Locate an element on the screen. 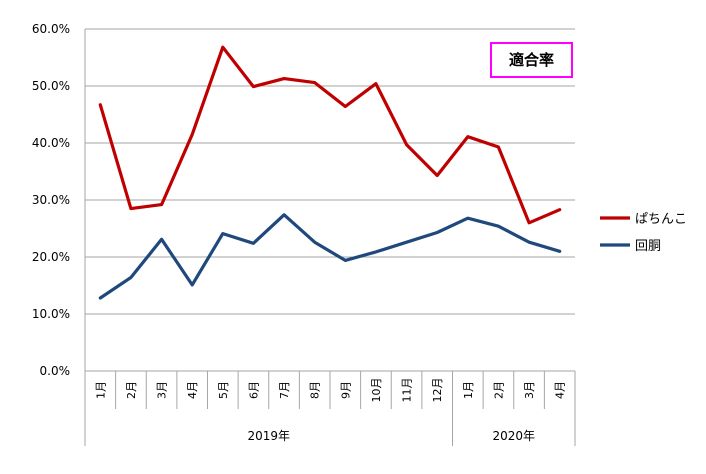 The height and width of the screenshot is (474, 706). y-tick-label: 50.0% is located at coordinates (51, 86).